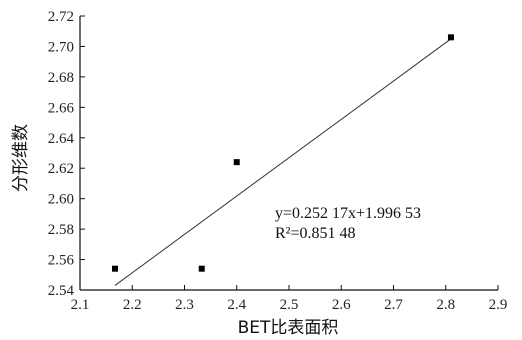 Image resolution: width=522 pixels, height=340 pixels. I want to click on x-tick-label: 2.2, so click(132, 305).